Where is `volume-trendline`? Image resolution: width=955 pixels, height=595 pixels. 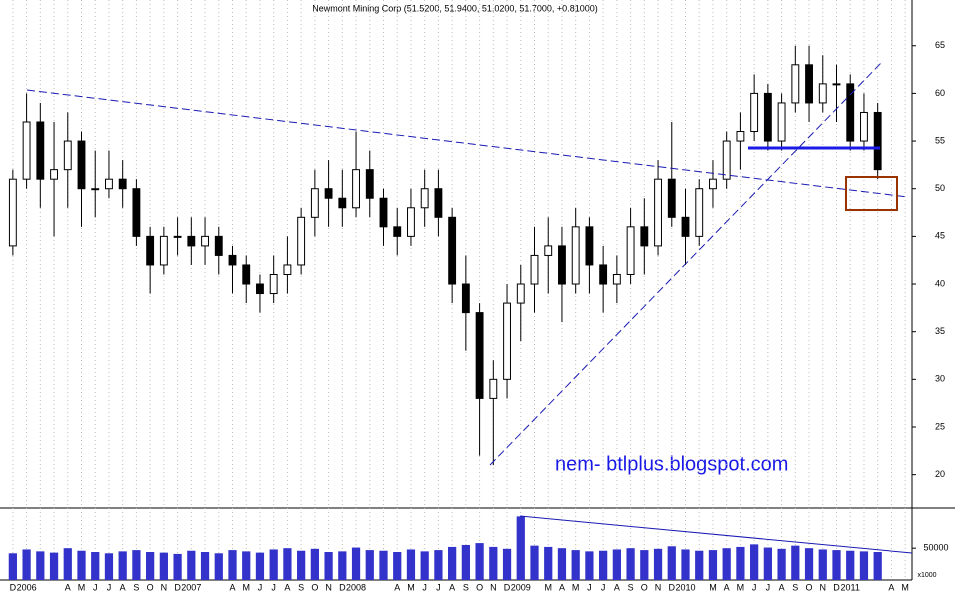
volume-trendline is located at coordinates (716, 534).